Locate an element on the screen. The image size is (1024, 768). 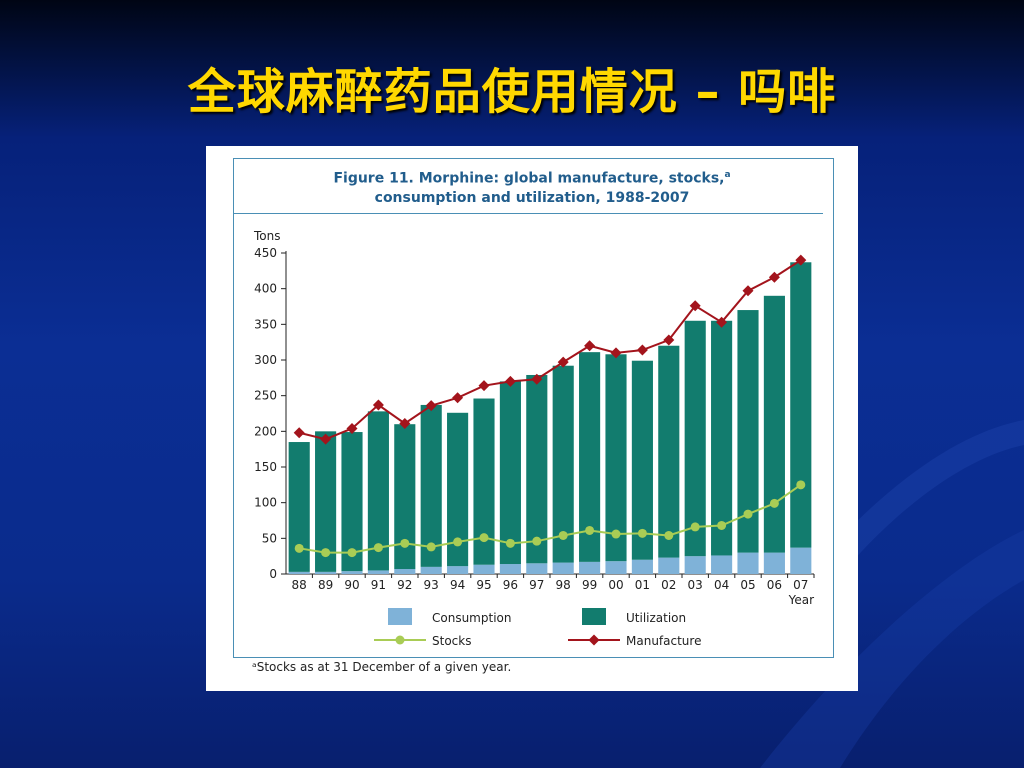
x-tick-label: 91 is located at coordinates (378, 585).